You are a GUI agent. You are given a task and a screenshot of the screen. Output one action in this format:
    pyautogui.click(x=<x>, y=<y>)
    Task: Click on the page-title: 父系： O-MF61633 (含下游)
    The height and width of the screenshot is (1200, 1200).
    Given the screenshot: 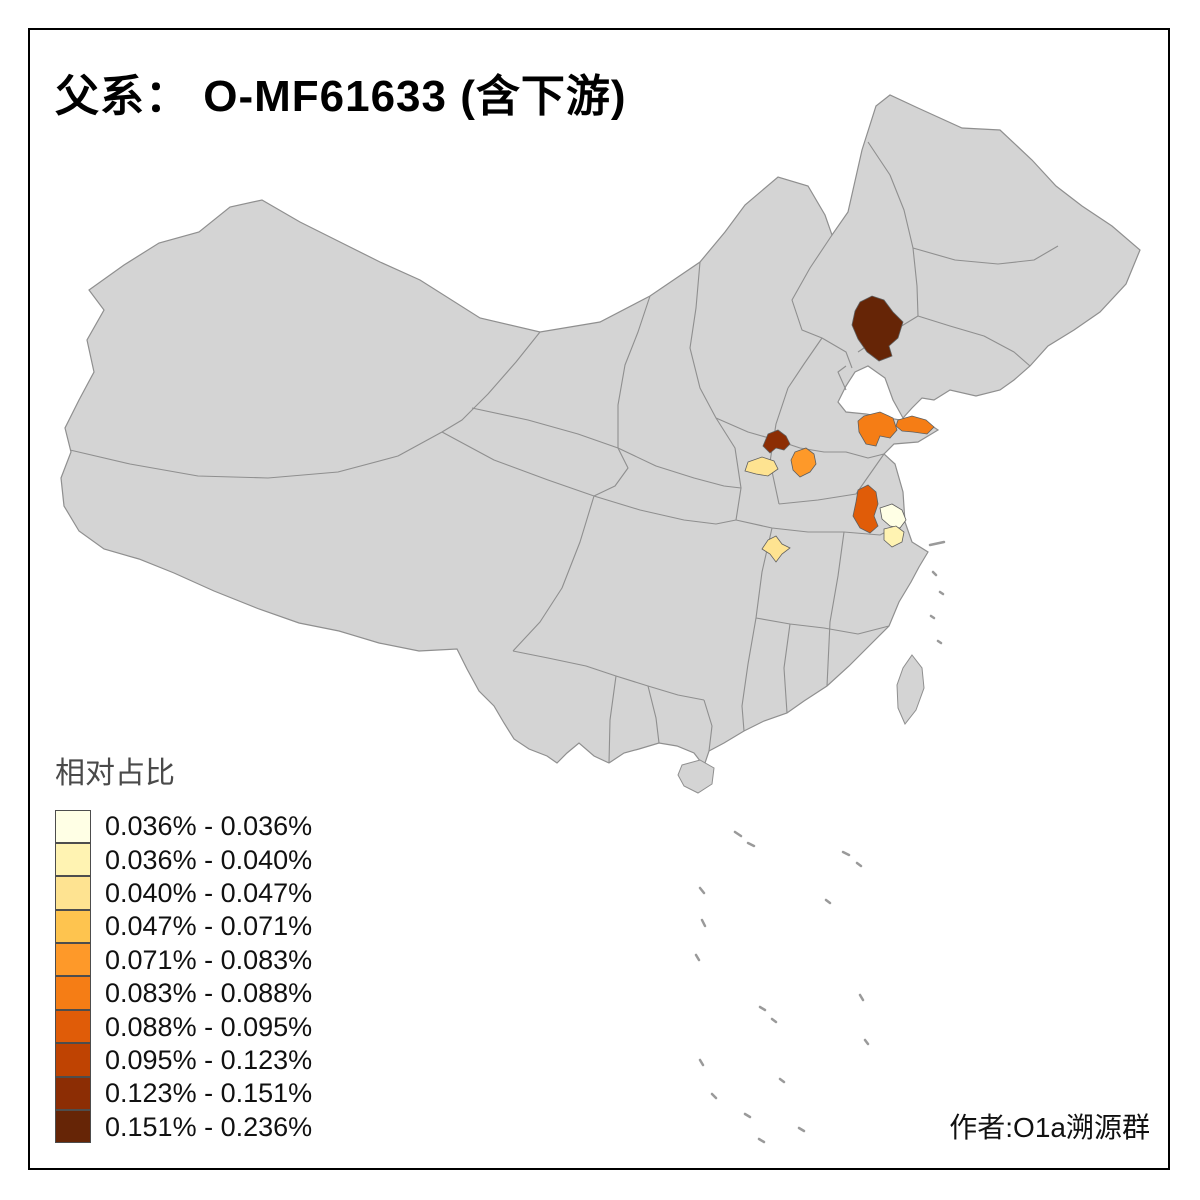 What is the action you would take?
    pyautogui.click(x=341, y=96)
    